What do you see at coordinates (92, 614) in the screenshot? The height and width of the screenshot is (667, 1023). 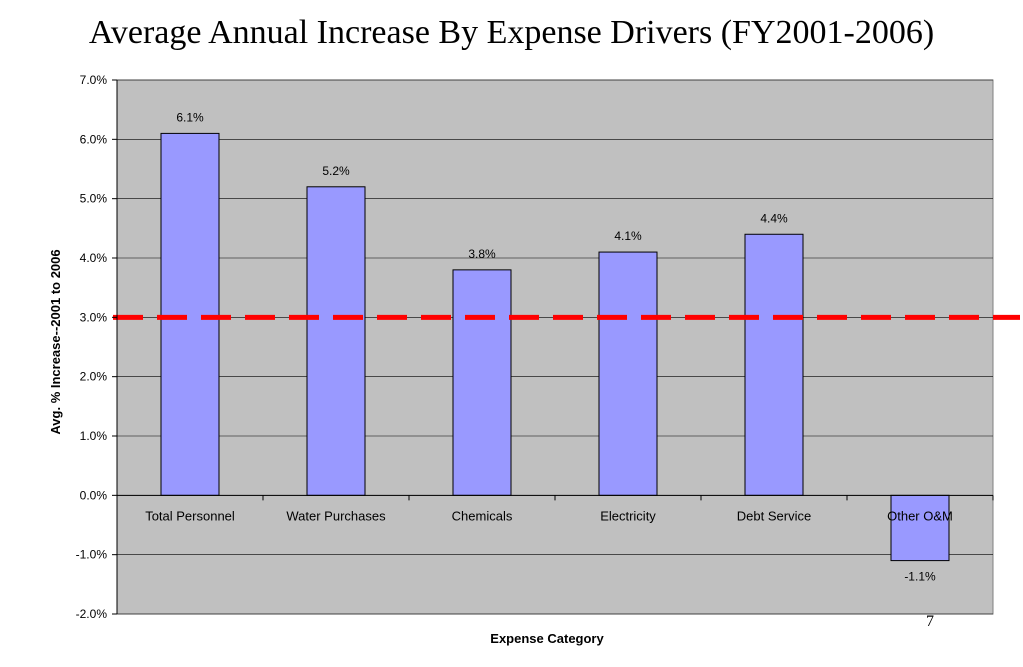 I see `y-tick-label: -2.0%` at bounding box center [92, 614].